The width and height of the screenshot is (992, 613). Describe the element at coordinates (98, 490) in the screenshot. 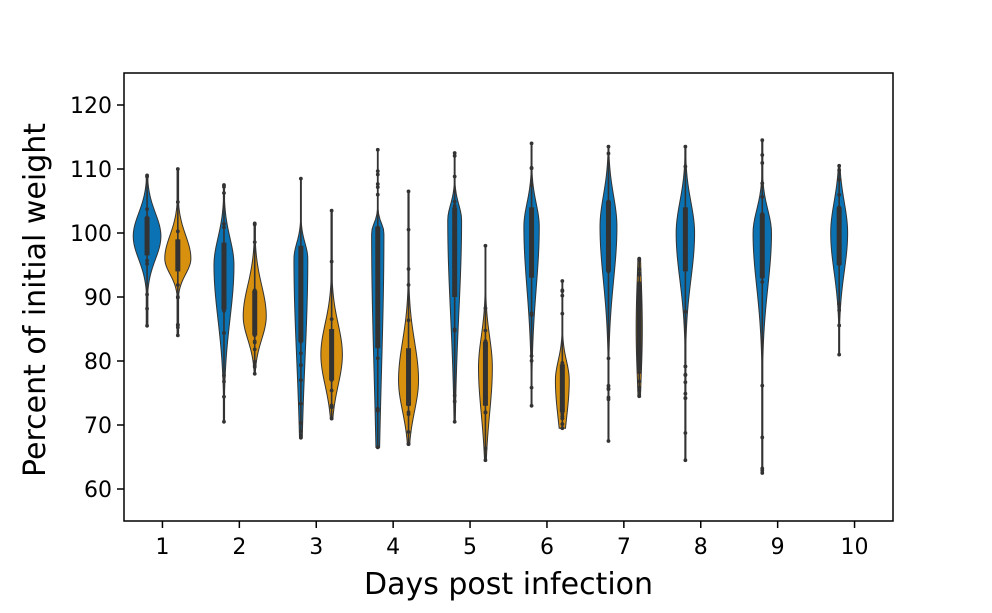

I see `y-tick-label: 60` at that location.